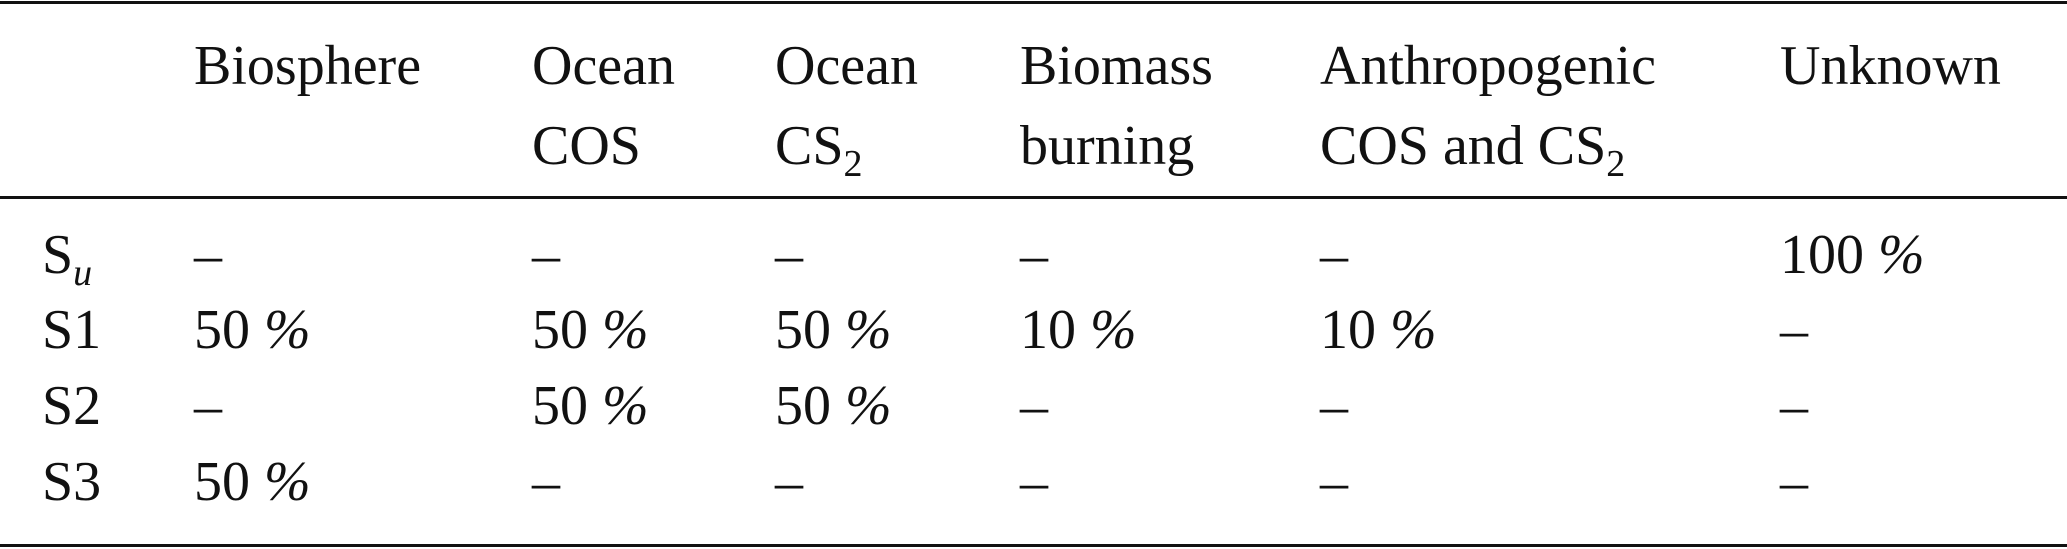 This screenshot has height=549, width=2067. Describe the element at coordinates (1116, 106) in the screenshot. I see `header-biomass-burning: Biomass burning` at that location.